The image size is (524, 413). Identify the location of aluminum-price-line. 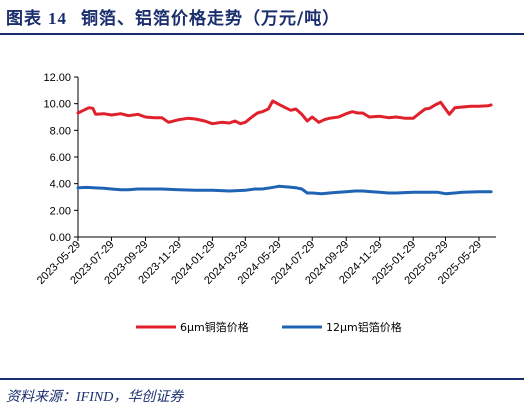
(284, 190).